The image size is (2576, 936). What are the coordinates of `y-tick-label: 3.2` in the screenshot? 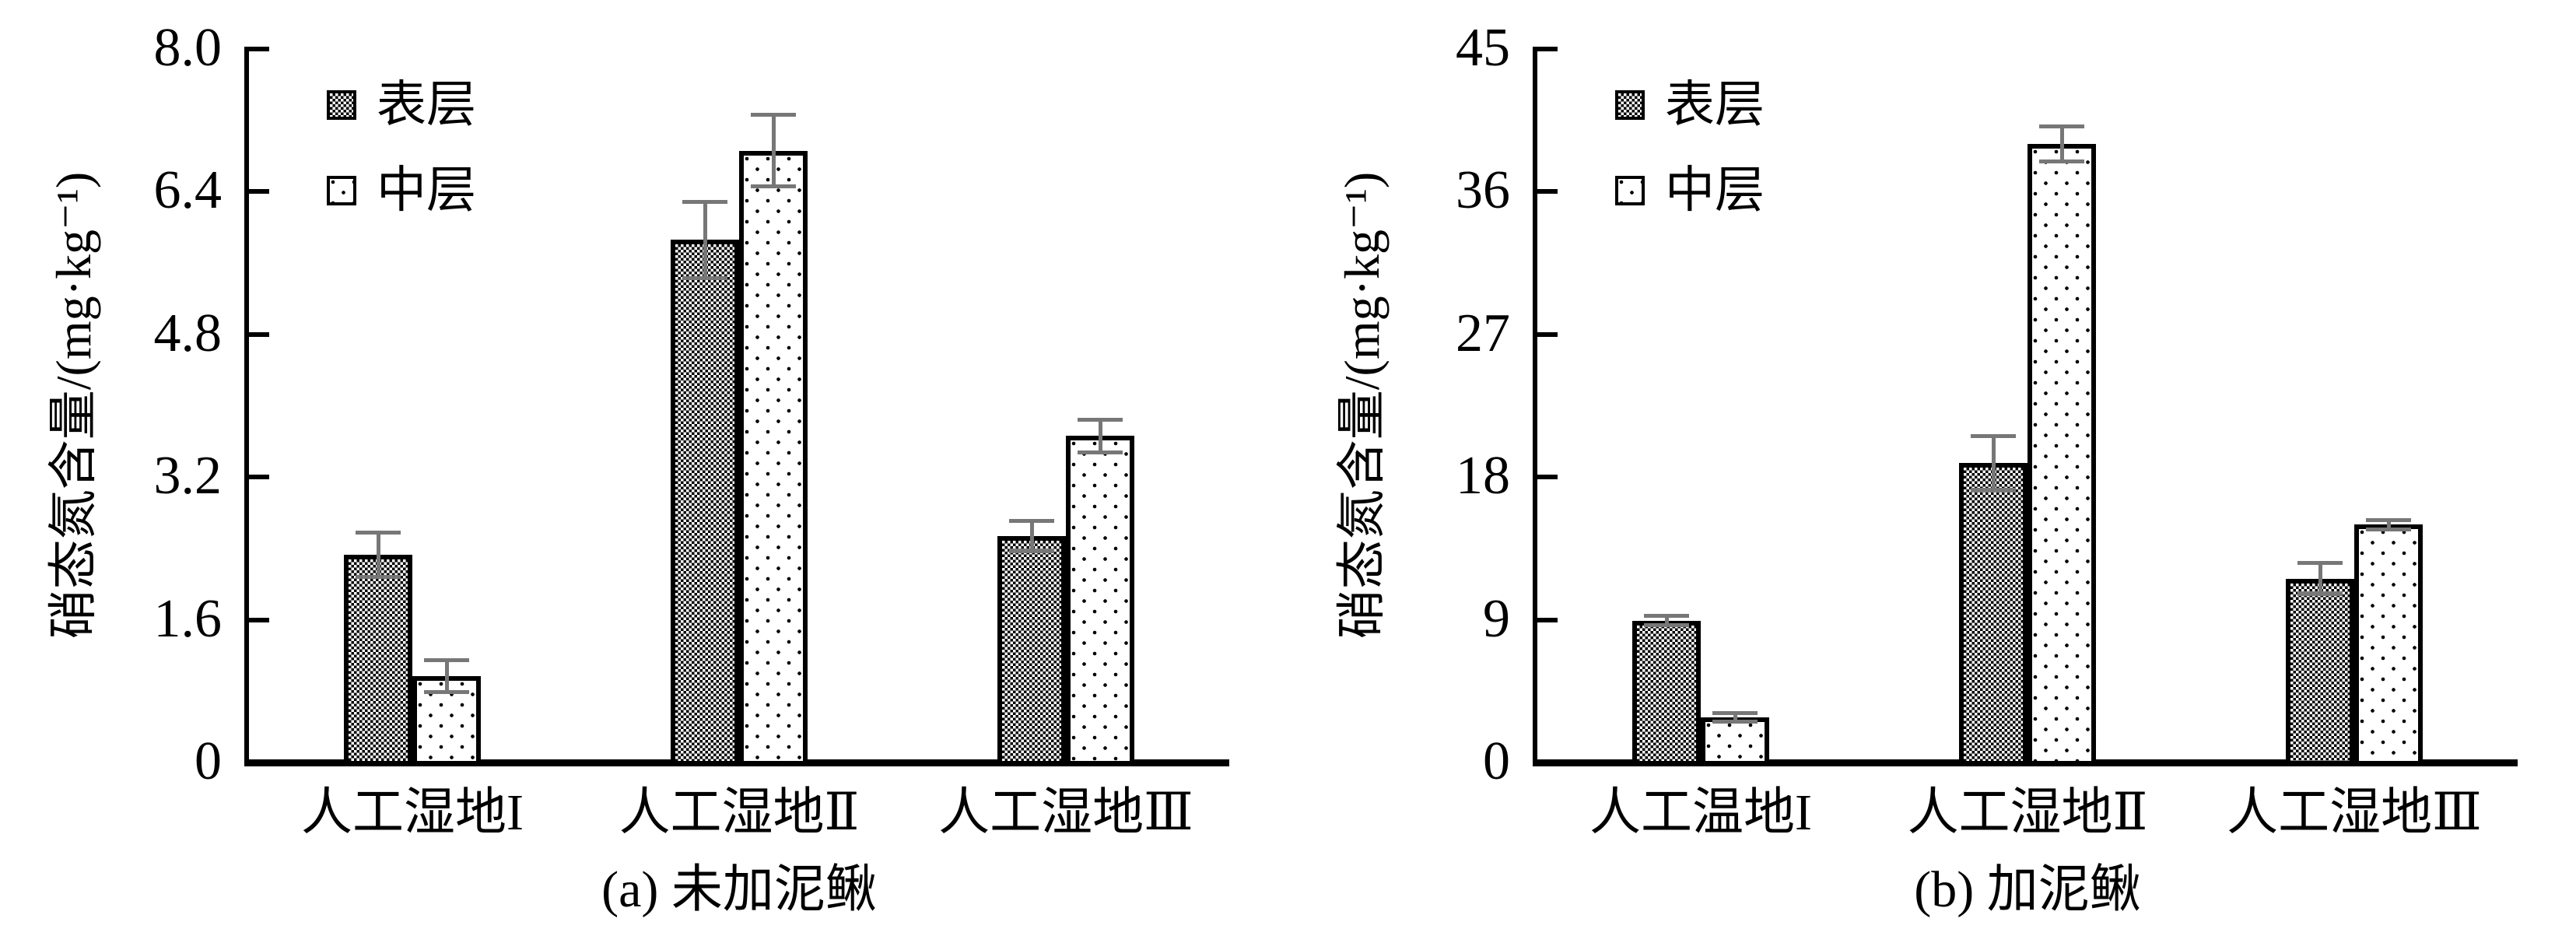 It's located at (188, 476).